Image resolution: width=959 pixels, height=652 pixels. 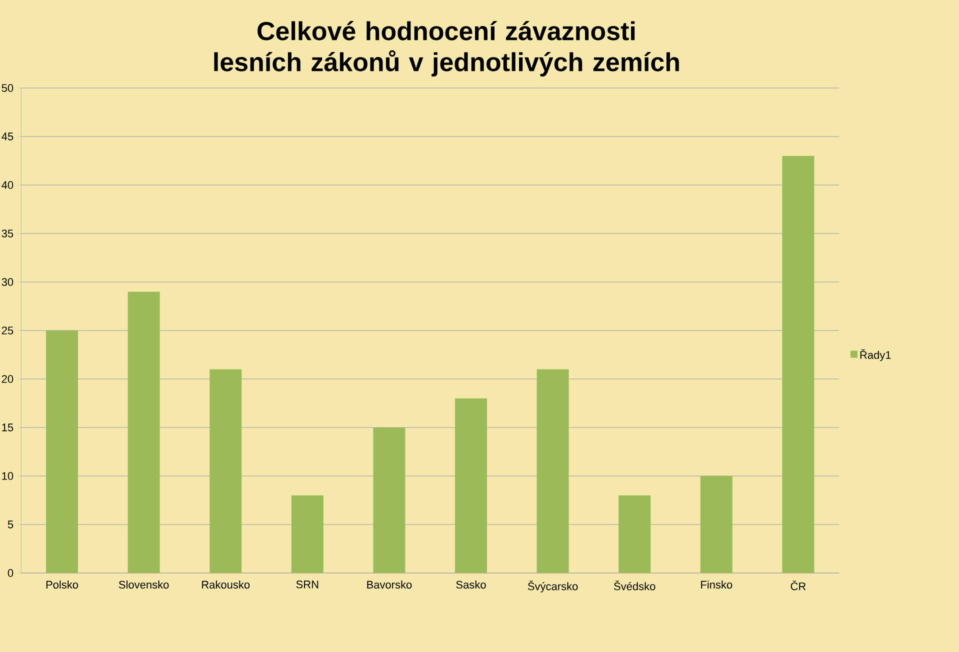 What do you see at coordinates (446, 48) in the screenshot?
I see `chart-title: Celkové hodnocení závaznosti lesních zákonů v jednotlivých zemích` at bounding box center [446, 48].